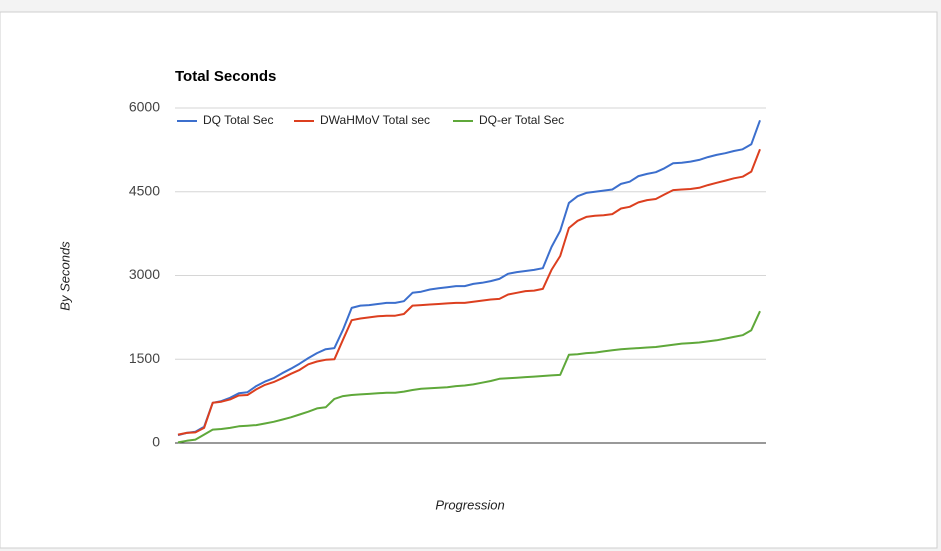 This screenshot has height=551, width=941. Describe the element at coordinates (225, 76) in the screenshot. I see `chart-title: Total Seconds` at that location.